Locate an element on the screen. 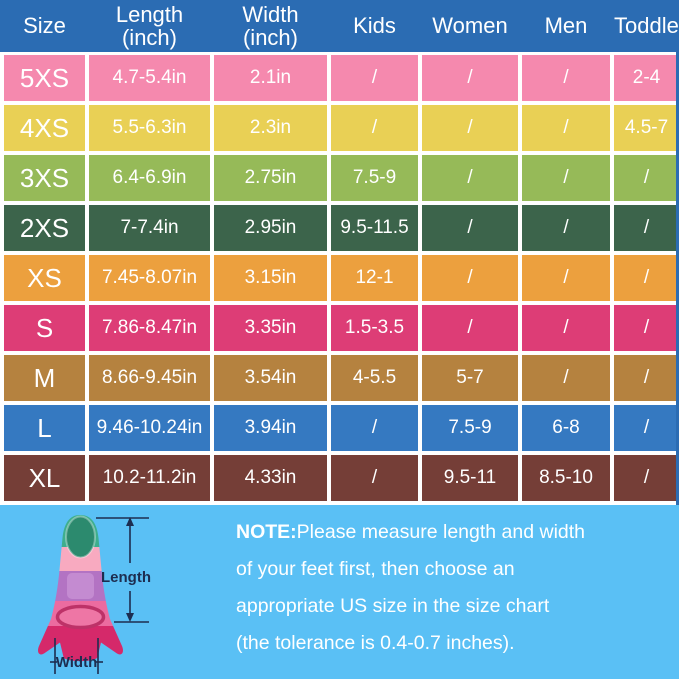  fin-foot-opening-rim is located at coordinates (80, 537).